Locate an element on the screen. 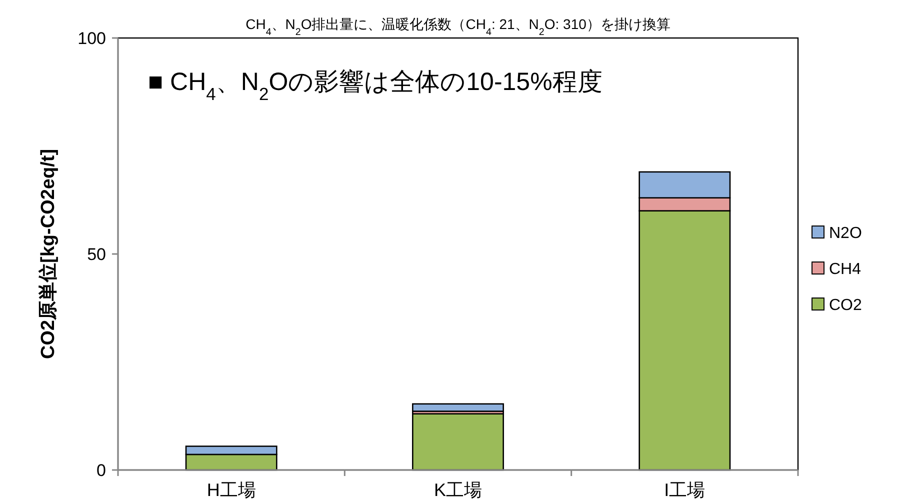 The image size is (912, 502). x-tick-label: K工場 is located at coordinates (458, 490).